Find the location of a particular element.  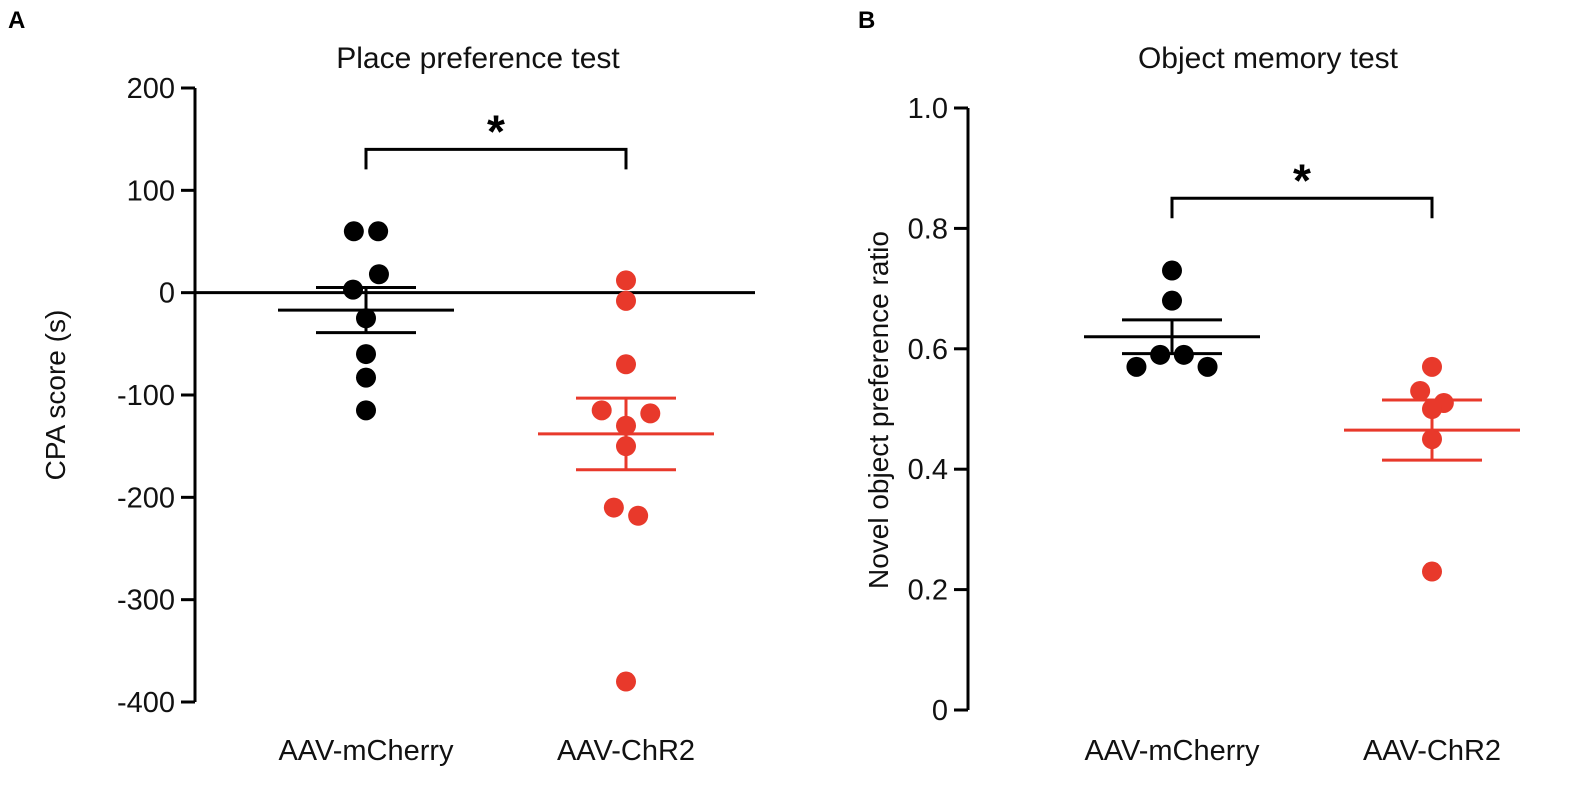

y-tick-label: 0.4 is located at coordinates (928, 470).